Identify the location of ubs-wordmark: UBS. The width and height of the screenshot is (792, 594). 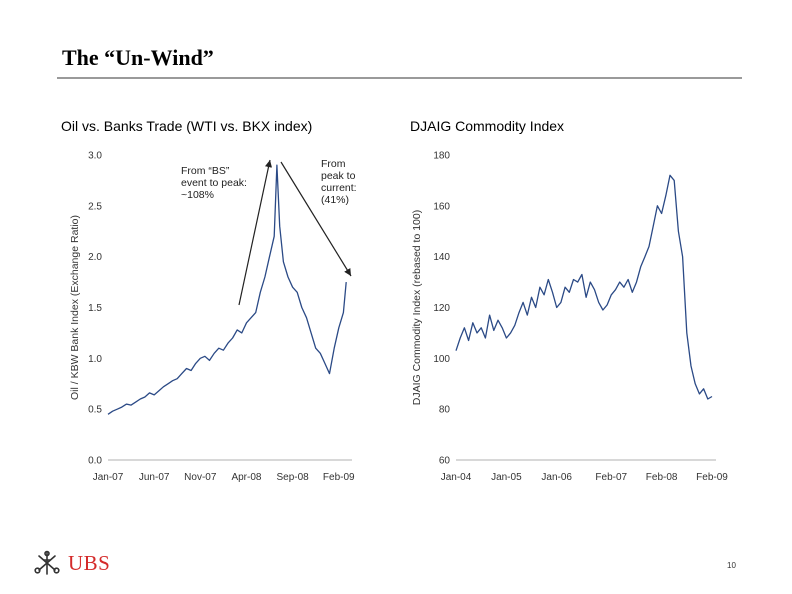
(89, 562).